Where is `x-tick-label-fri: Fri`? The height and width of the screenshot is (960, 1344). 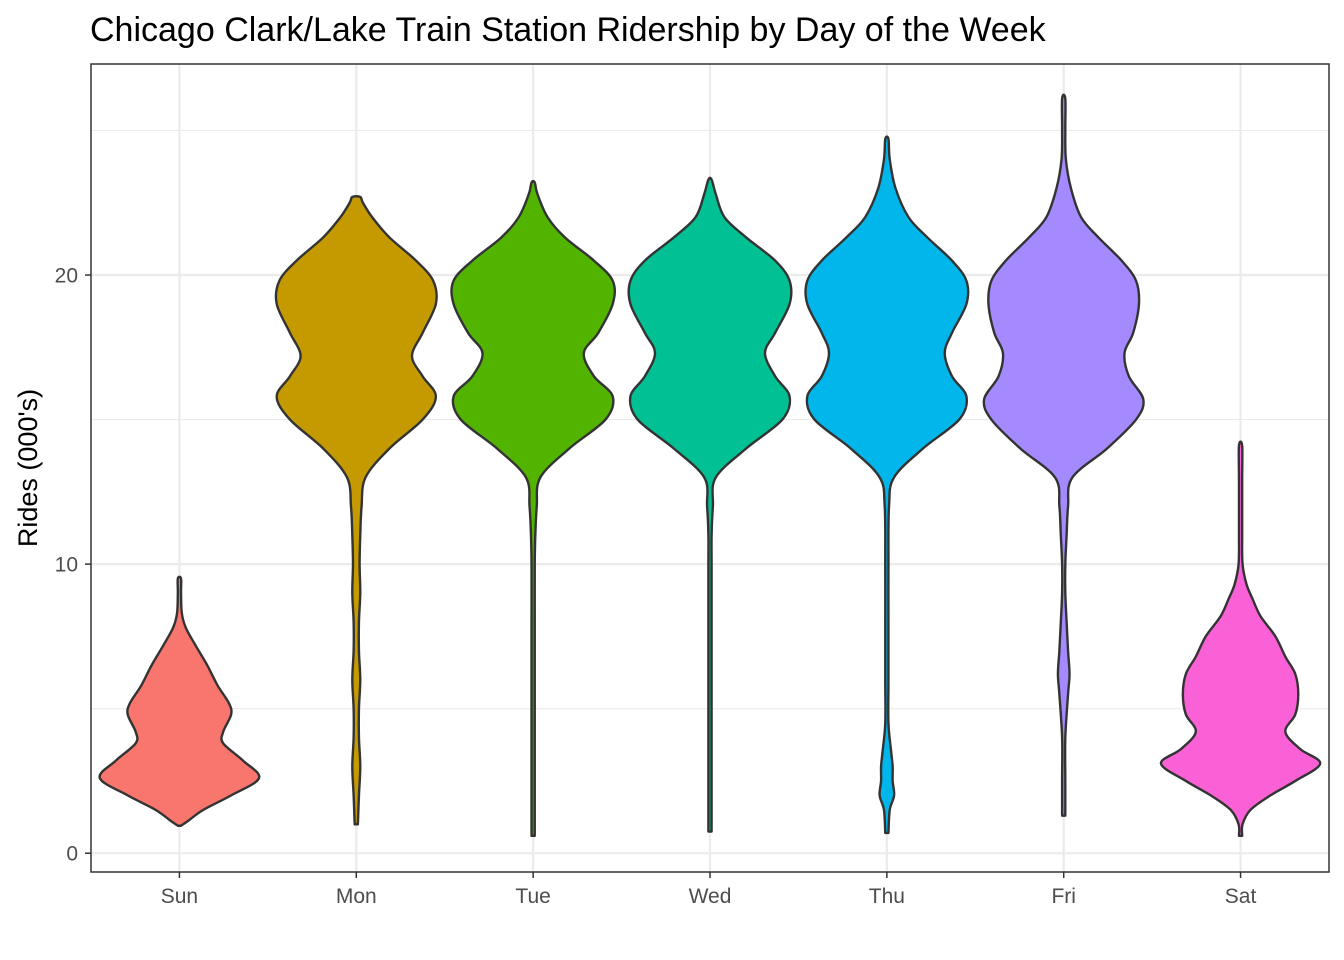 x-tick-label-fri: Fri is located at coordinates (1063, 896).